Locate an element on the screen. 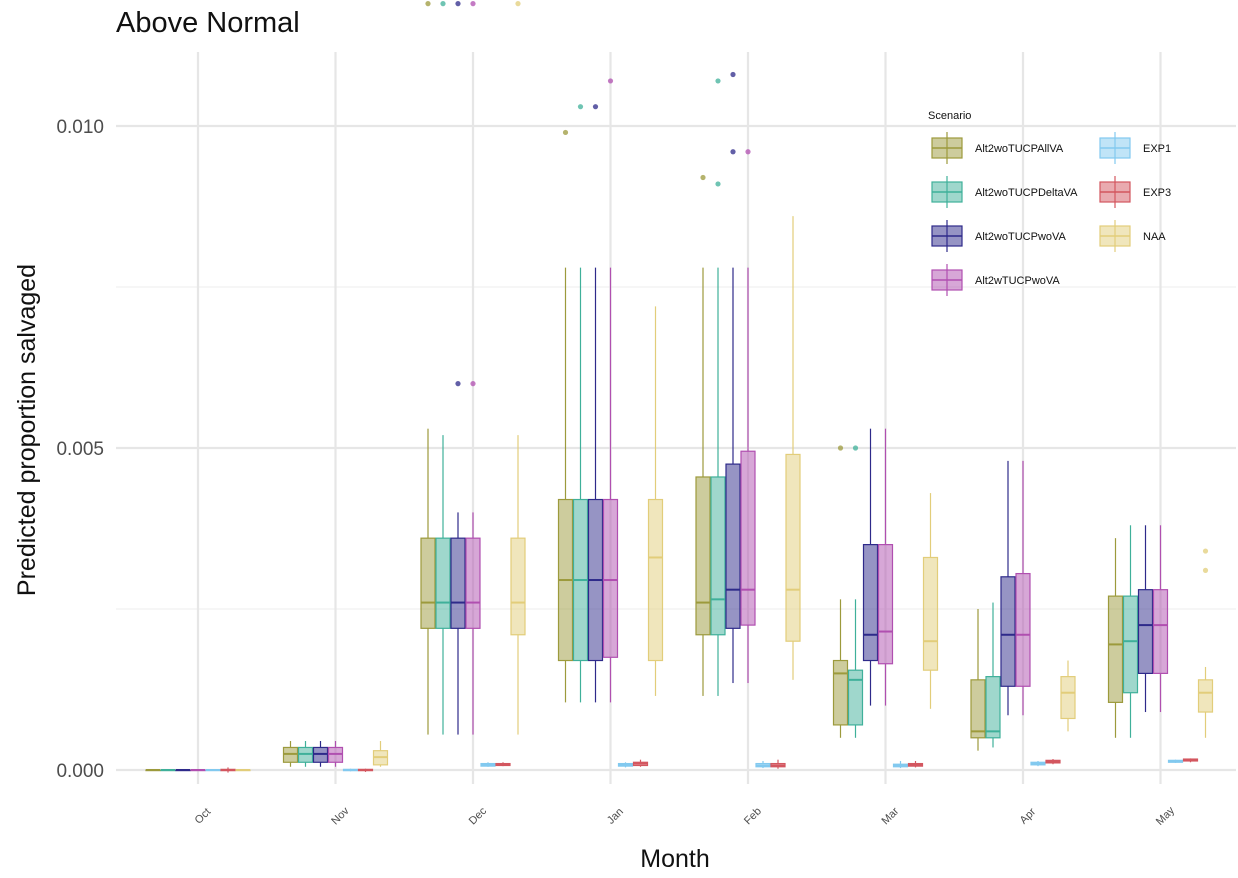 The image size is (1238, 878). chart-title: Above Normal is located at coordinates (208, 23).